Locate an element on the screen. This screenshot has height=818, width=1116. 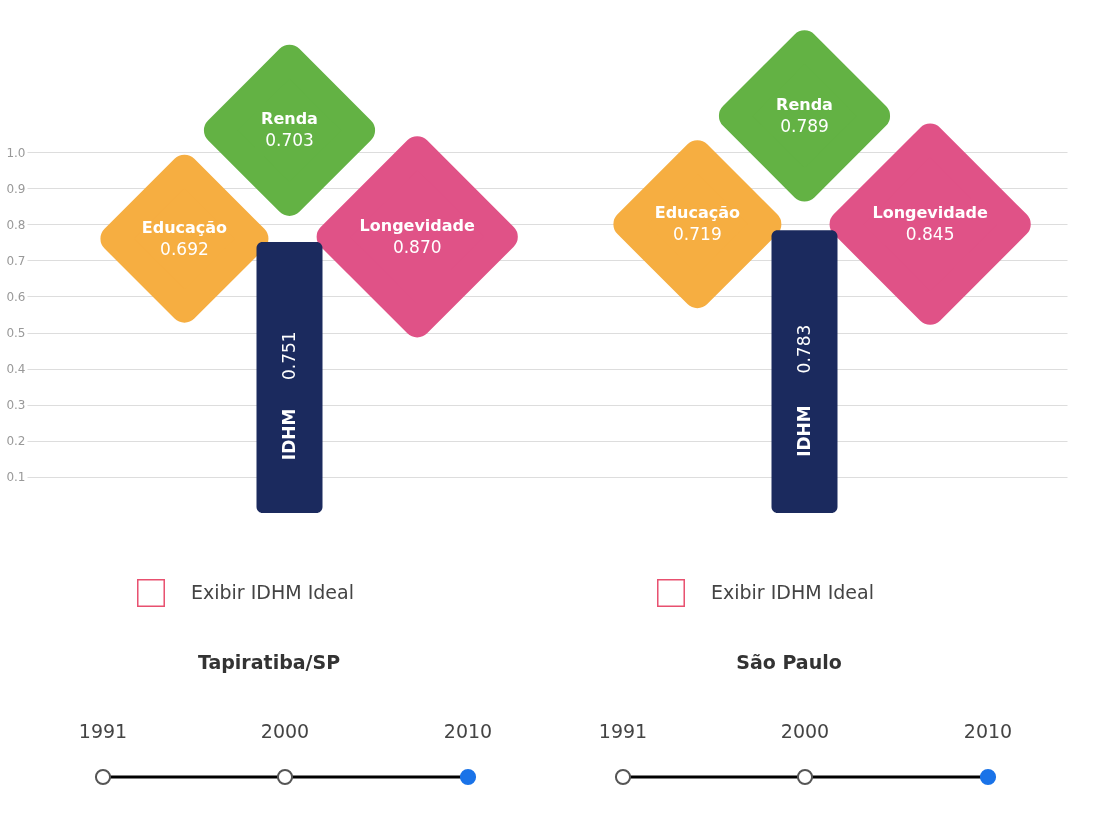
y-tick-label: 0.5 is located at coordinates (16, 333).